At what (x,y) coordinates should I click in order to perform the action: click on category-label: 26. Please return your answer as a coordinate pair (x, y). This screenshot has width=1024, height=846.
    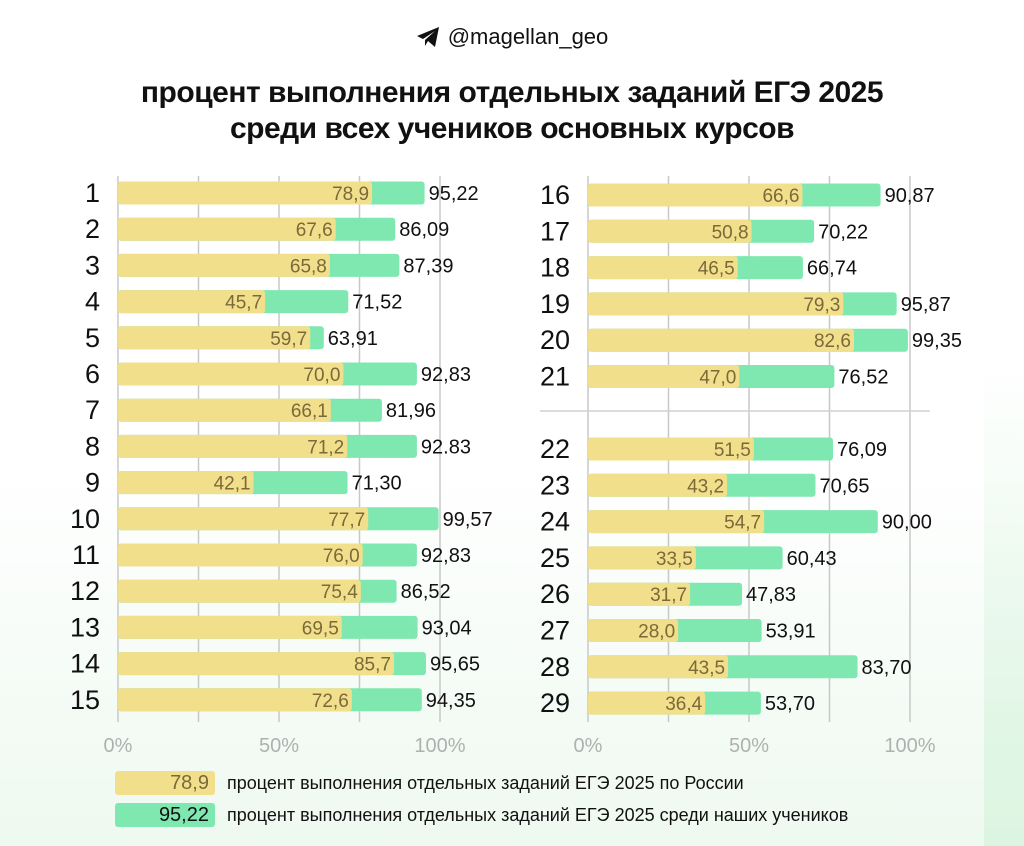
    Looking at the image, I should click on (555, 594).